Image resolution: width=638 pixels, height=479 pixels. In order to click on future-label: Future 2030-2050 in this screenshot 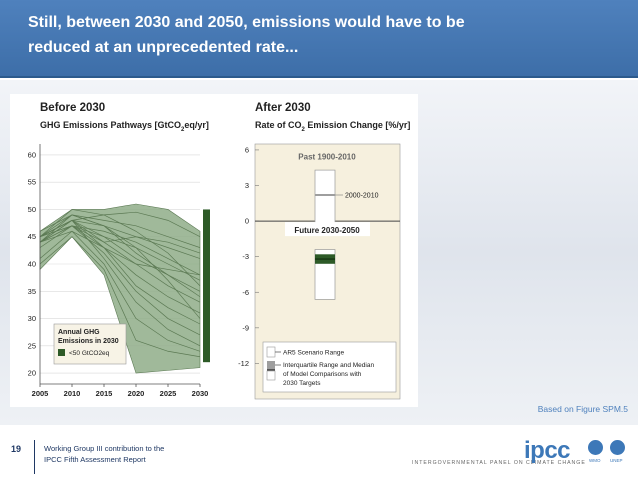, I will do `click(327, 230)`.